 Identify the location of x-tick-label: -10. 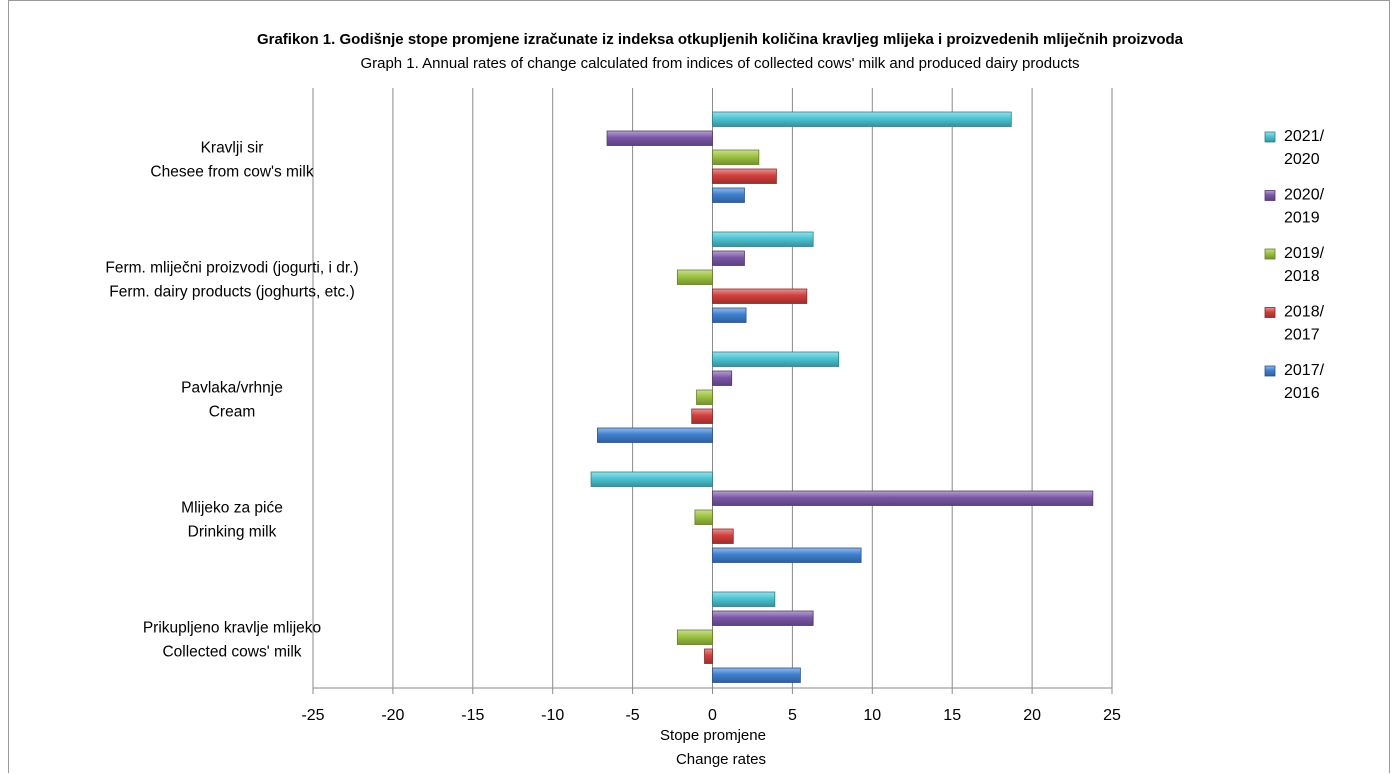
(552, 715).